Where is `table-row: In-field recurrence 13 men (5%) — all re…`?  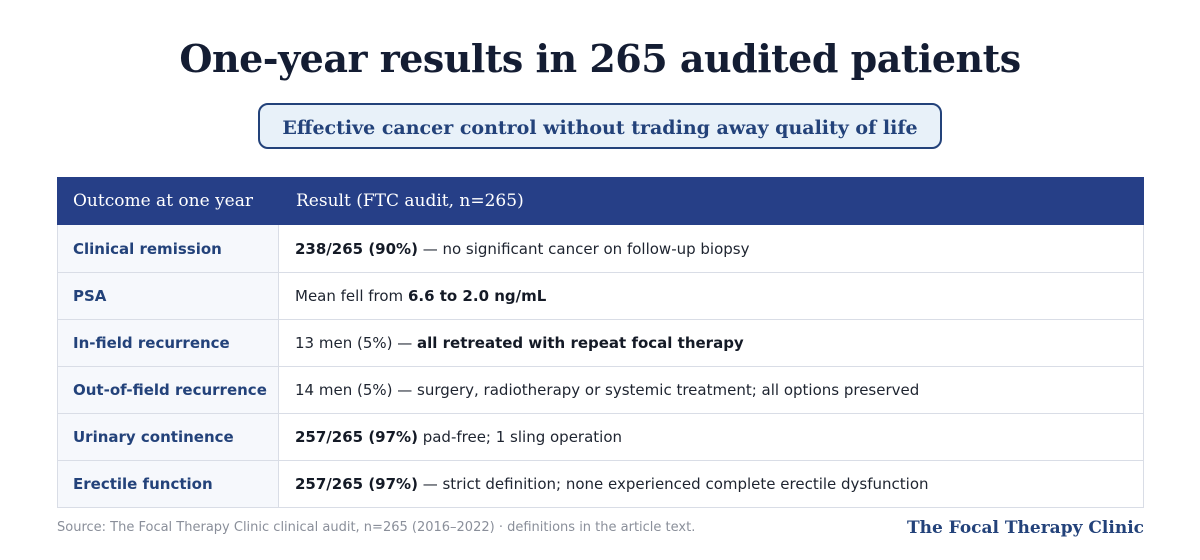
table-row: In-field recurrence 13 men (5%) — all re… is located at coordinates (600, 342).